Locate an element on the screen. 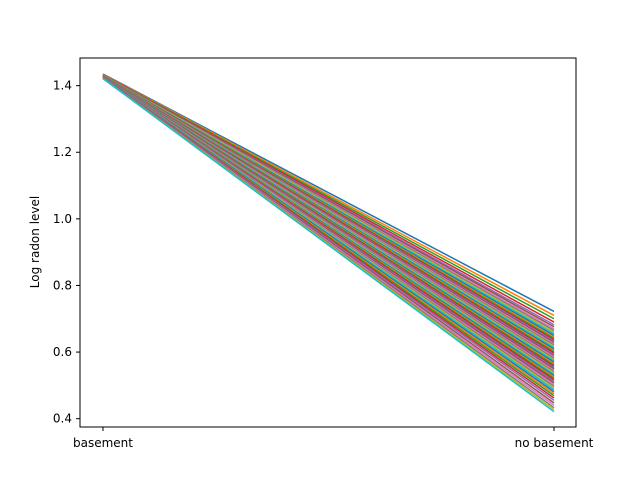 The width and height of the screenshot is (640, 480). y-axis: 0.4 0.6 0.8 1.0 1.2 1.4 is located at coordinates (66, 252).